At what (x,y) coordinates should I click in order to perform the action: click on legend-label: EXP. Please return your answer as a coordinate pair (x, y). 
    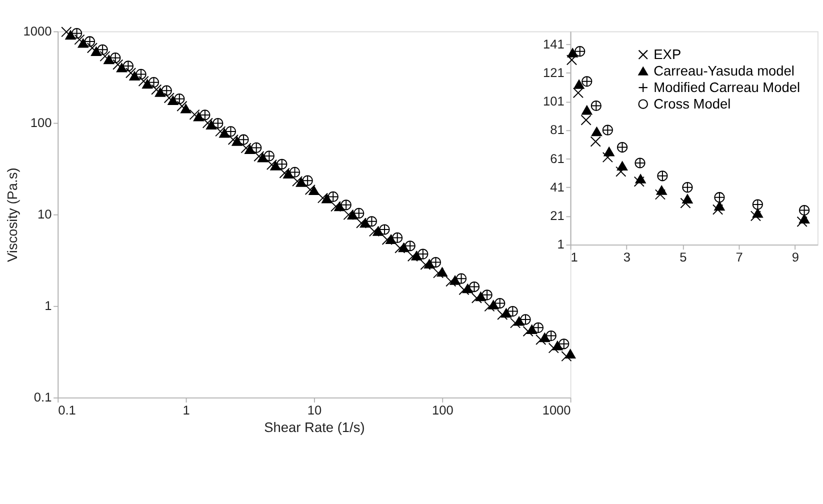
    Looking at the image, I should click on (668, 54).